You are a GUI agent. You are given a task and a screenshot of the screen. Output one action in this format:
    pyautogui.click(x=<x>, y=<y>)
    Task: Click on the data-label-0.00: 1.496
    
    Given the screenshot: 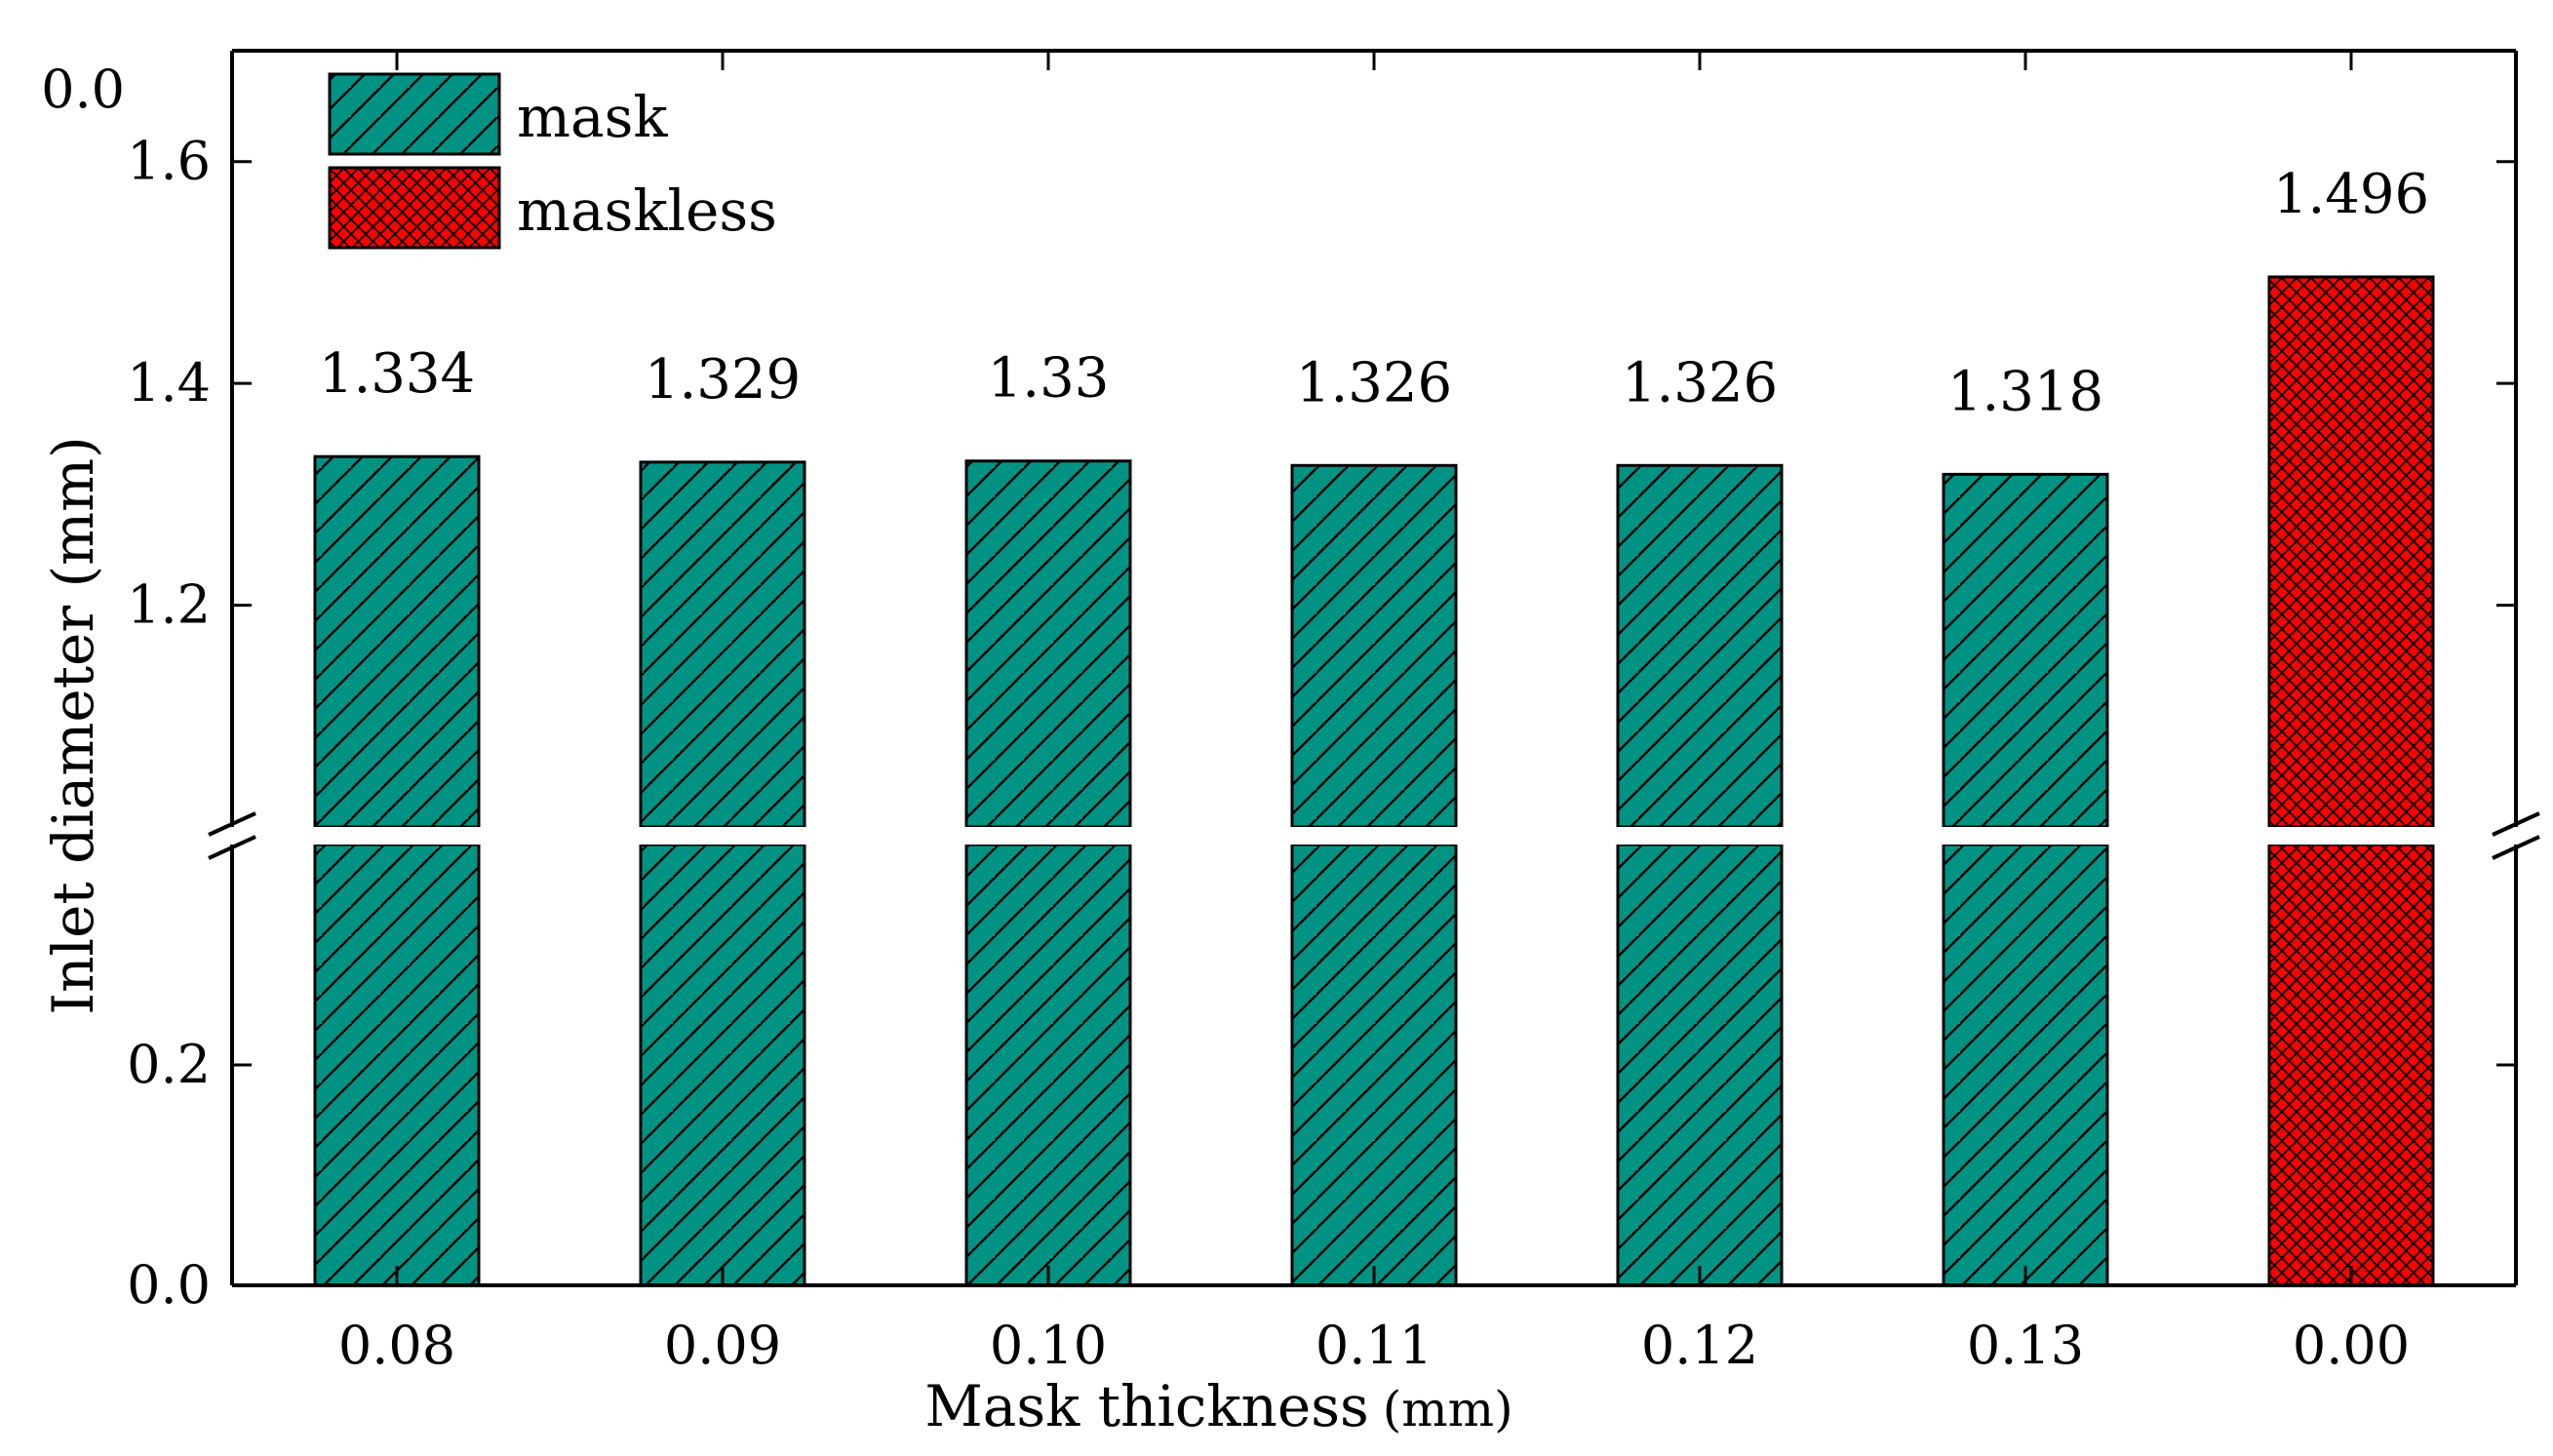 What is the action you would take?
    pyautogui.click(x=2351, y=194)
    